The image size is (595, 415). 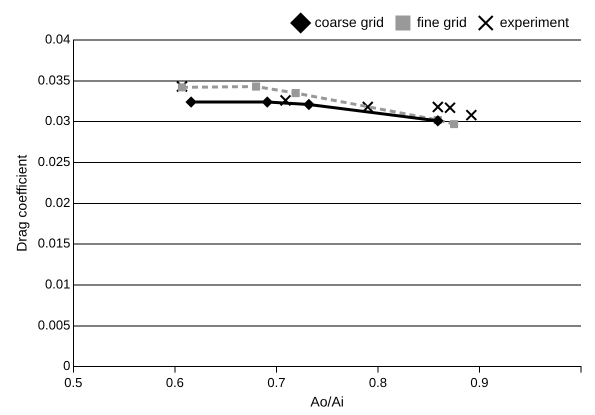 I want to click on legend-label: coarse grid, so click(x=349, y=22).